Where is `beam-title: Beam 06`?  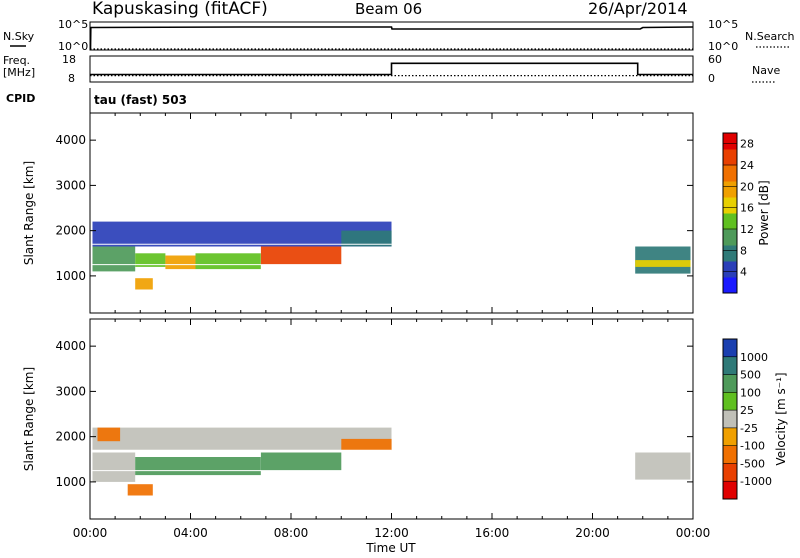
beam-title: Beam 06 is located at coordinates (388, 9).